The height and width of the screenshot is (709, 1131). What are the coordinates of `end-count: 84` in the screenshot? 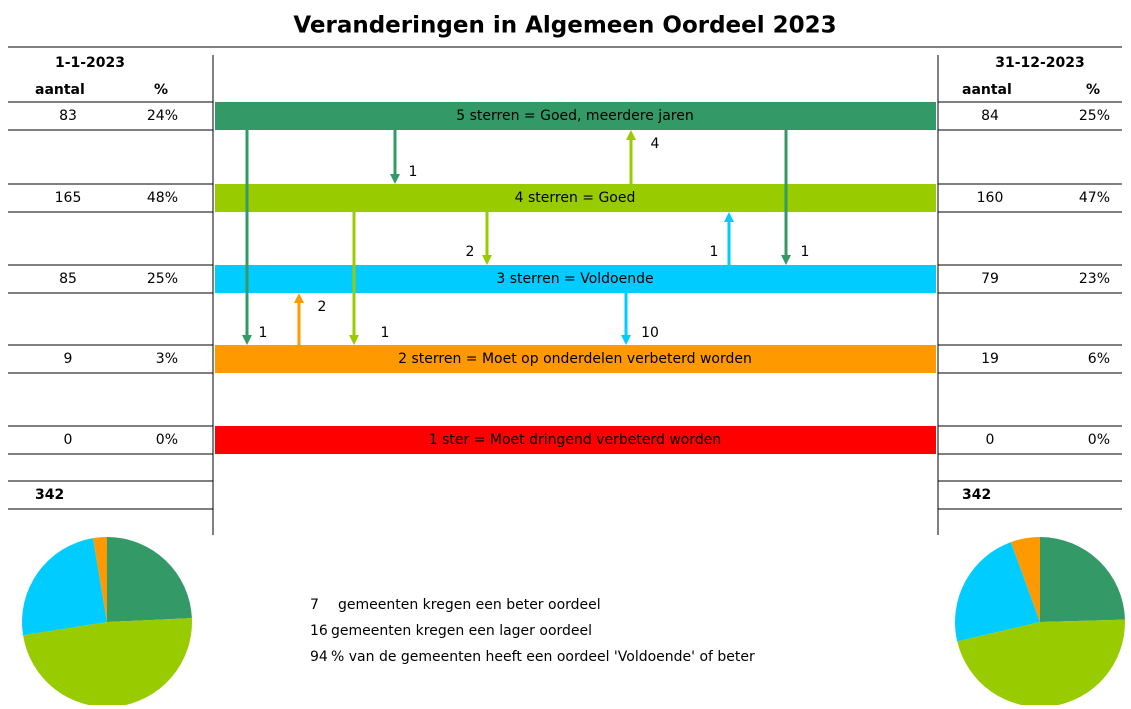 It's located at (990, 116).